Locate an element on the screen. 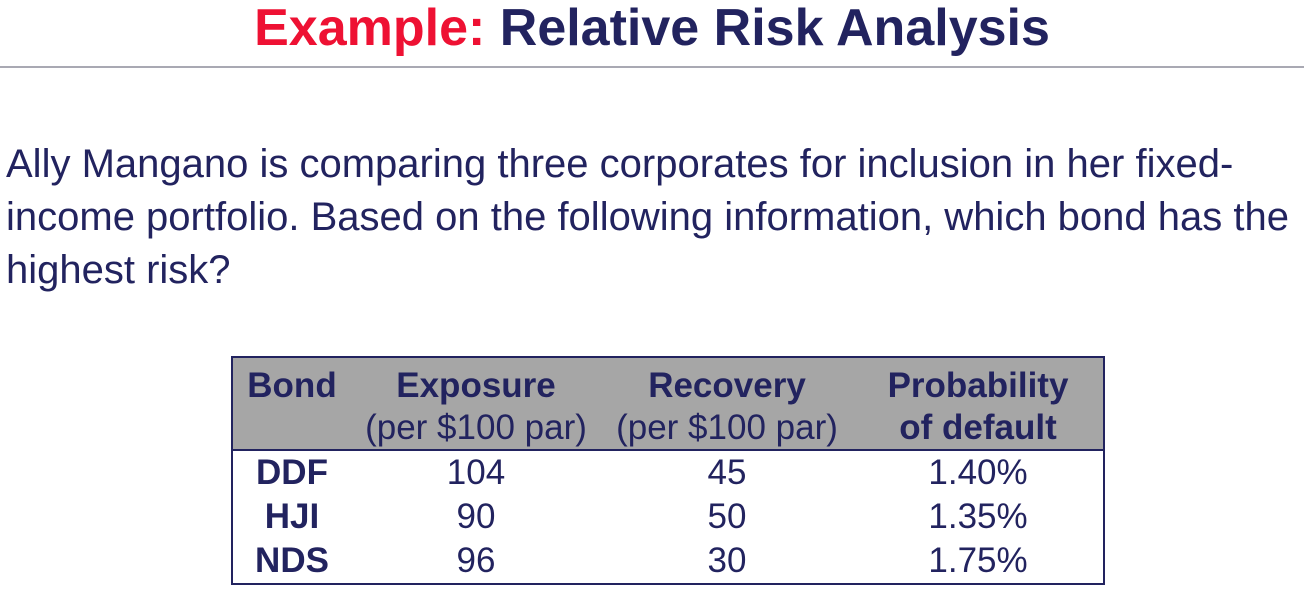 This screenshot has width=1304, height=589. header-bond: Bond is located at coordinates (292, 385).